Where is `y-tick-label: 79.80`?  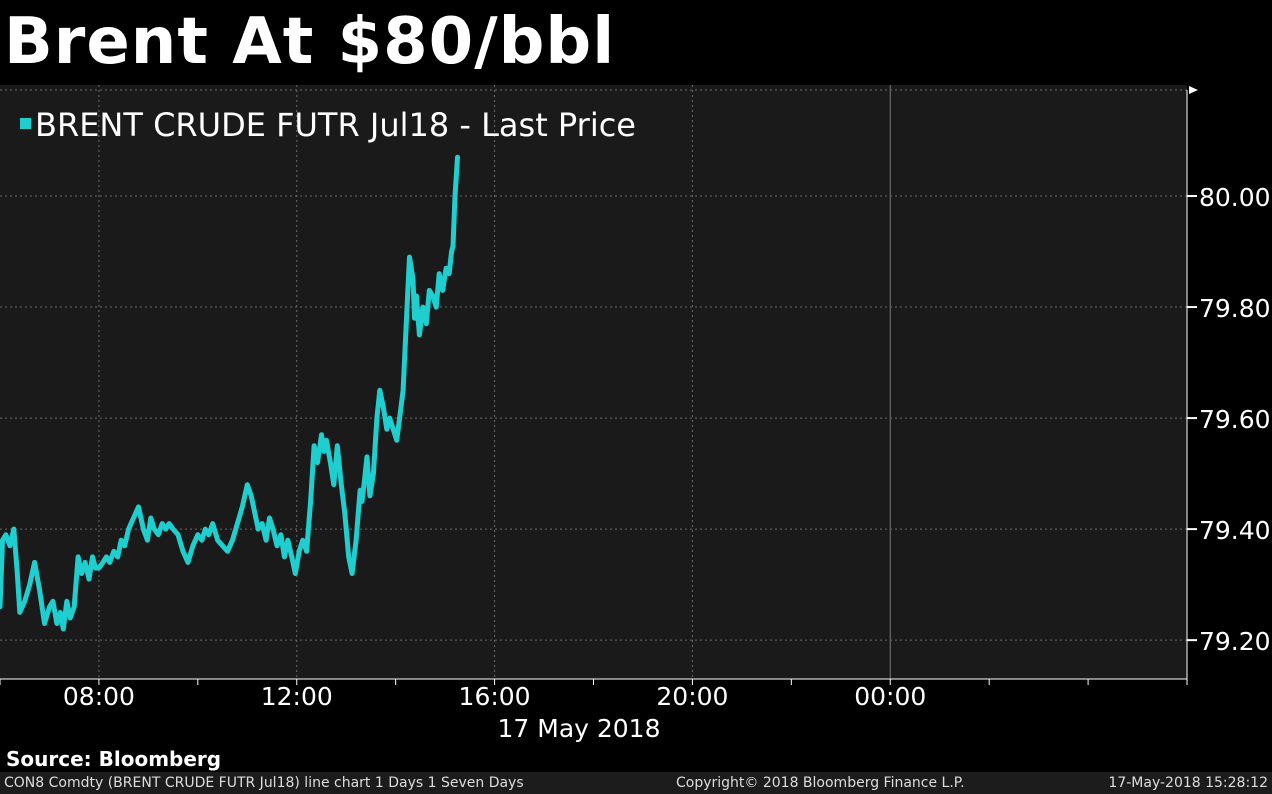 y-tick-label: 79.80 is located at coordinates (1235, 308).